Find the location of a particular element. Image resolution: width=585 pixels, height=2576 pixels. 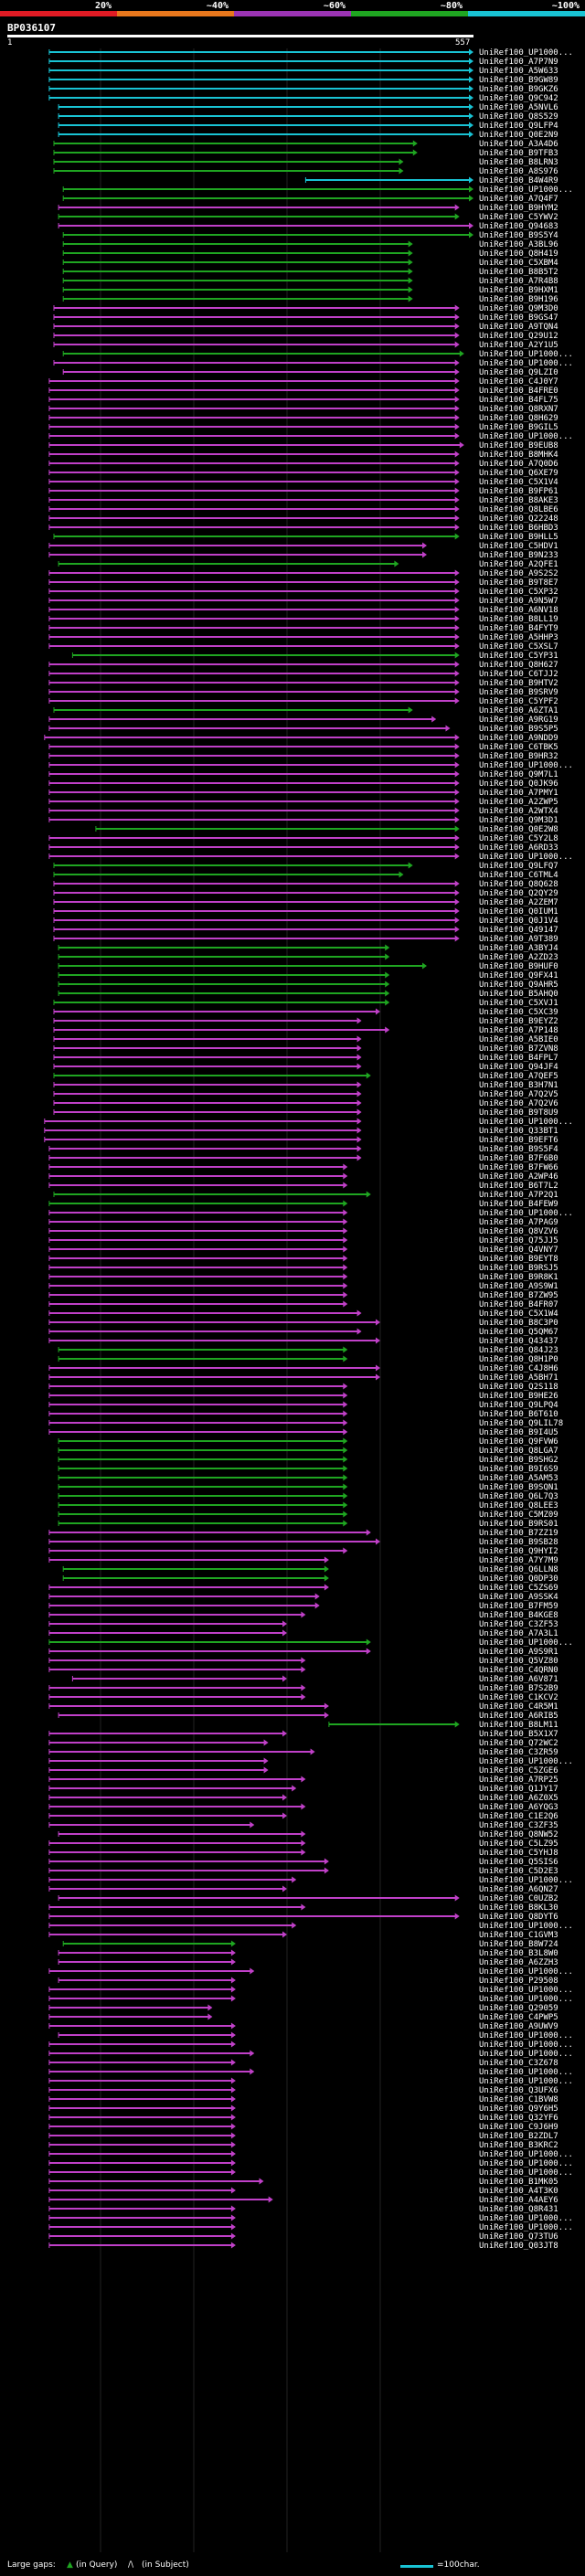

hit-label: UniRef100_Q2QY29 is located at coordinates (518, 893).